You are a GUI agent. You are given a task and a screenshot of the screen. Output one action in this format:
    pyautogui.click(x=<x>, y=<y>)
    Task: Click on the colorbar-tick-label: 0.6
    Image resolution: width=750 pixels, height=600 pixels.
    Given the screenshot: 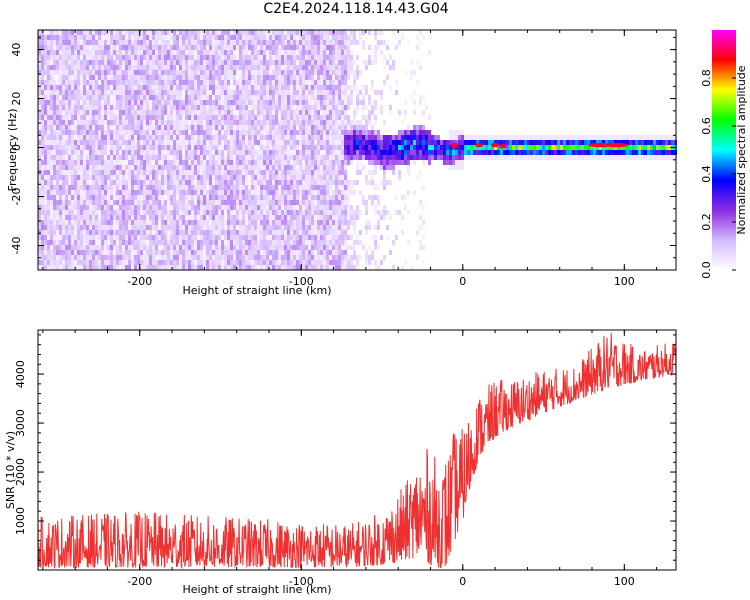 What is the action you would take?
    pyautogui.click(x=706, y=126)
    